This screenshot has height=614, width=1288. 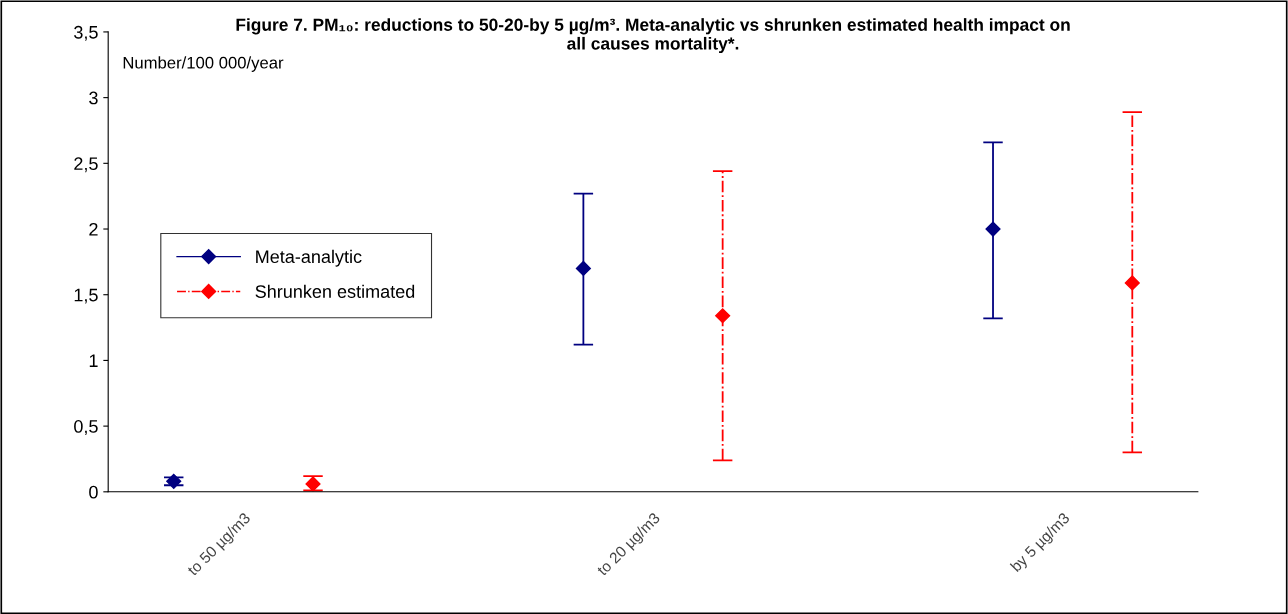 I want to click on legend-label: Meta-analytic, so click(x=309, y=258).